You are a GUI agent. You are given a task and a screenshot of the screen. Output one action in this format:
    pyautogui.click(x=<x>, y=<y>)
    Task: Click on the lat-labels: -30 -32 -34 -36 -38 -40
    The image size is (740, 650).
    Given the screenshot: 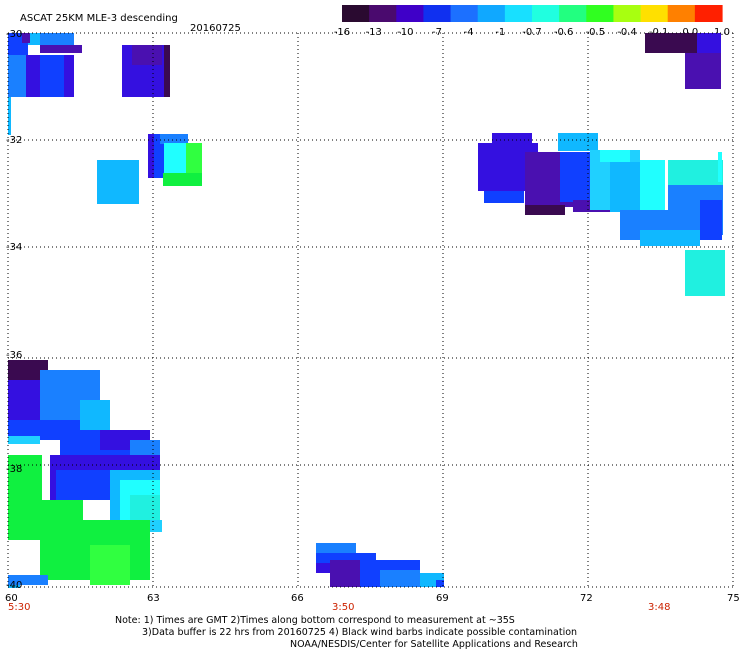 What is the action you would take?
    pyautogui.click(x=14, y=310)
    